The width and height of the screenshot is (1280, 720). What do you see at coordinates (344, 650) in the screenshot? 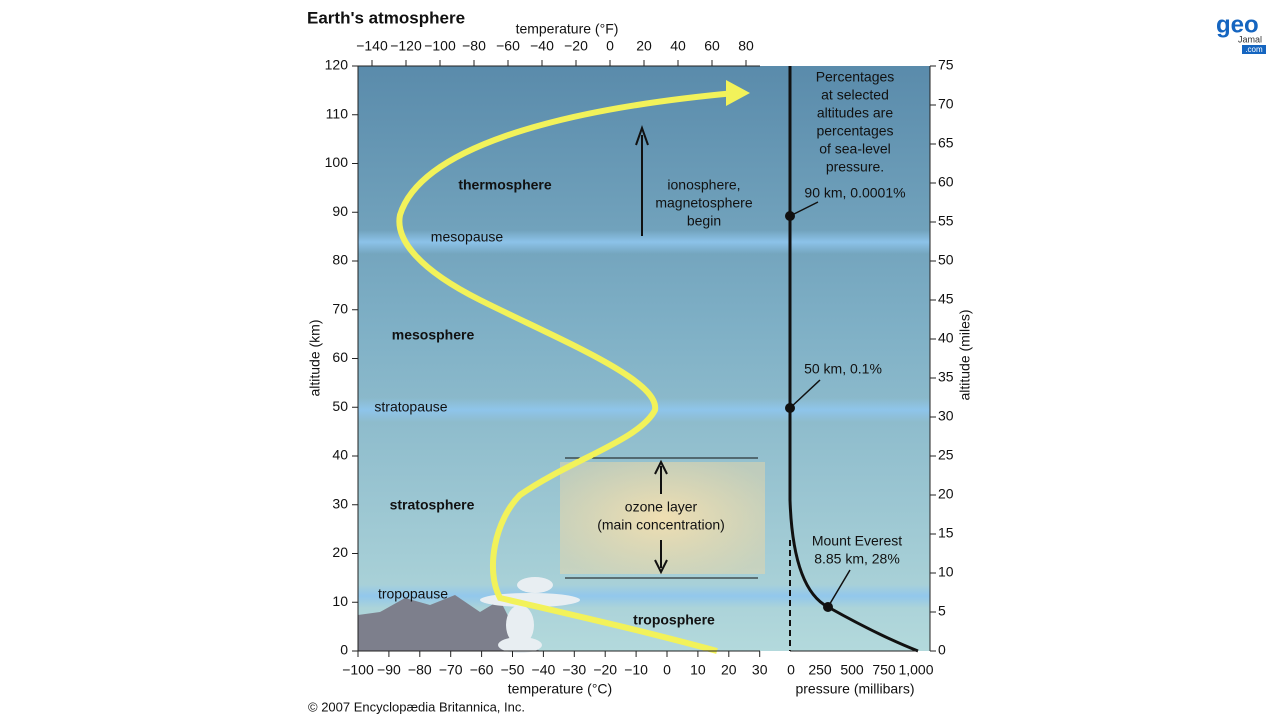
I see `left-tick-label: 0` at bounding box center [344, 650].